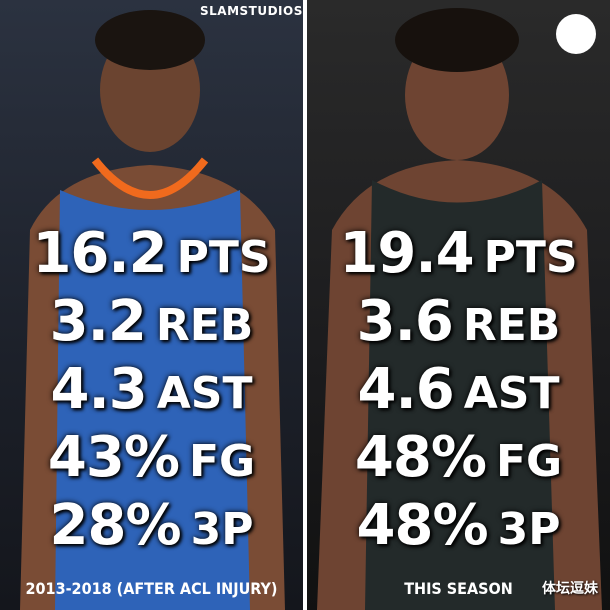 This screenshot has height=610, width=610. I want to click on stat-line: 28% 3P, so click(151, 526).